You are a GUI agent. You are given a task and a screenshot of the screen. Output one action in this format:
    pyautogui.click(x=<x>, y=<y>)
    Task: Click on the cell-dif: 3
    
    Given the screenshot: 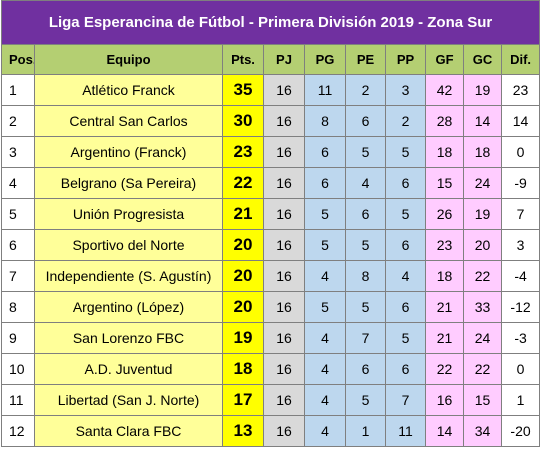 What is the action you would take?
    pyautogui.click(x=520, y=245)
    